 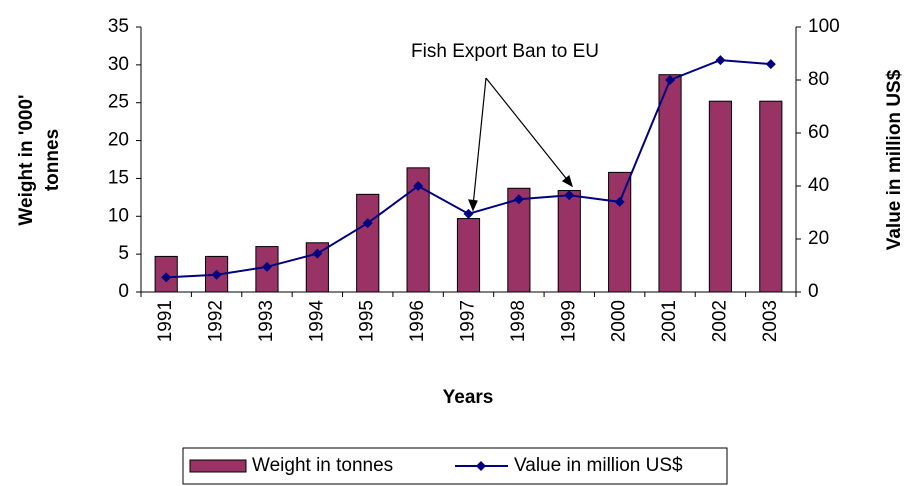 I want to click on x-axis-title: Years, so click(x=468, y=397).